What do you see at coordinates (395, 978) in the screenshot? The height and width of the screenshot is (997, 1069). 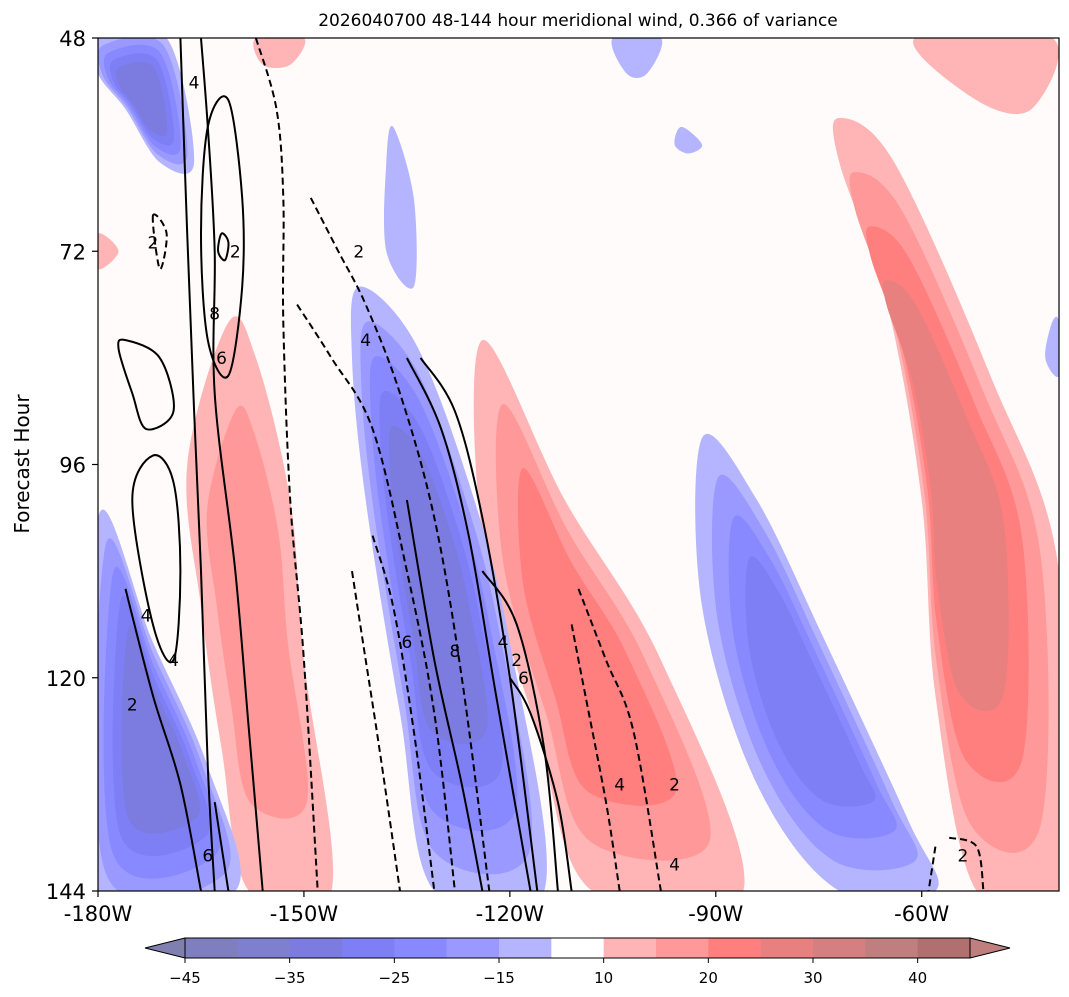 I see `colorbar-tick-label-3: −25` at bounding box center [395, 978].